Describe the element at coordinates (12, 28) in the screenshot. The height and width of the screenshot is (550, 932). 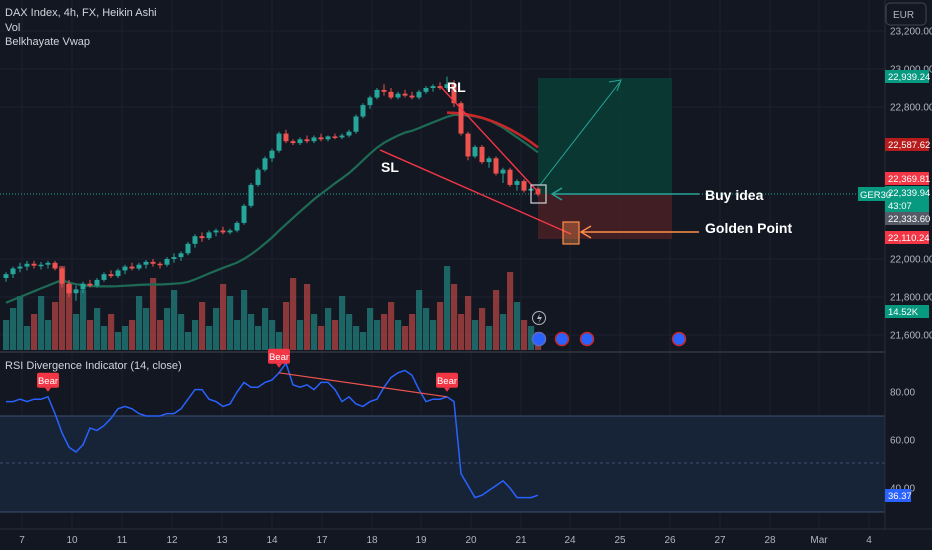
I see `indicator-vol: Vol` at that location.